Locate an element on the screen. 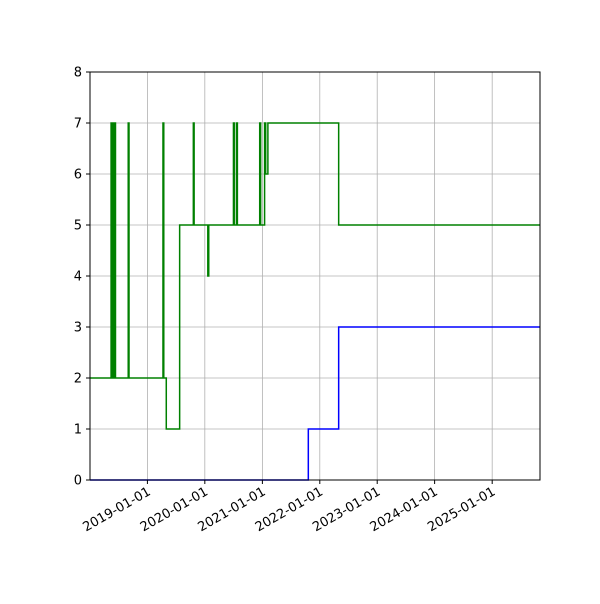 The image size is (600, 604). y-tick-label: 2 is located at coordinates (78, 379).